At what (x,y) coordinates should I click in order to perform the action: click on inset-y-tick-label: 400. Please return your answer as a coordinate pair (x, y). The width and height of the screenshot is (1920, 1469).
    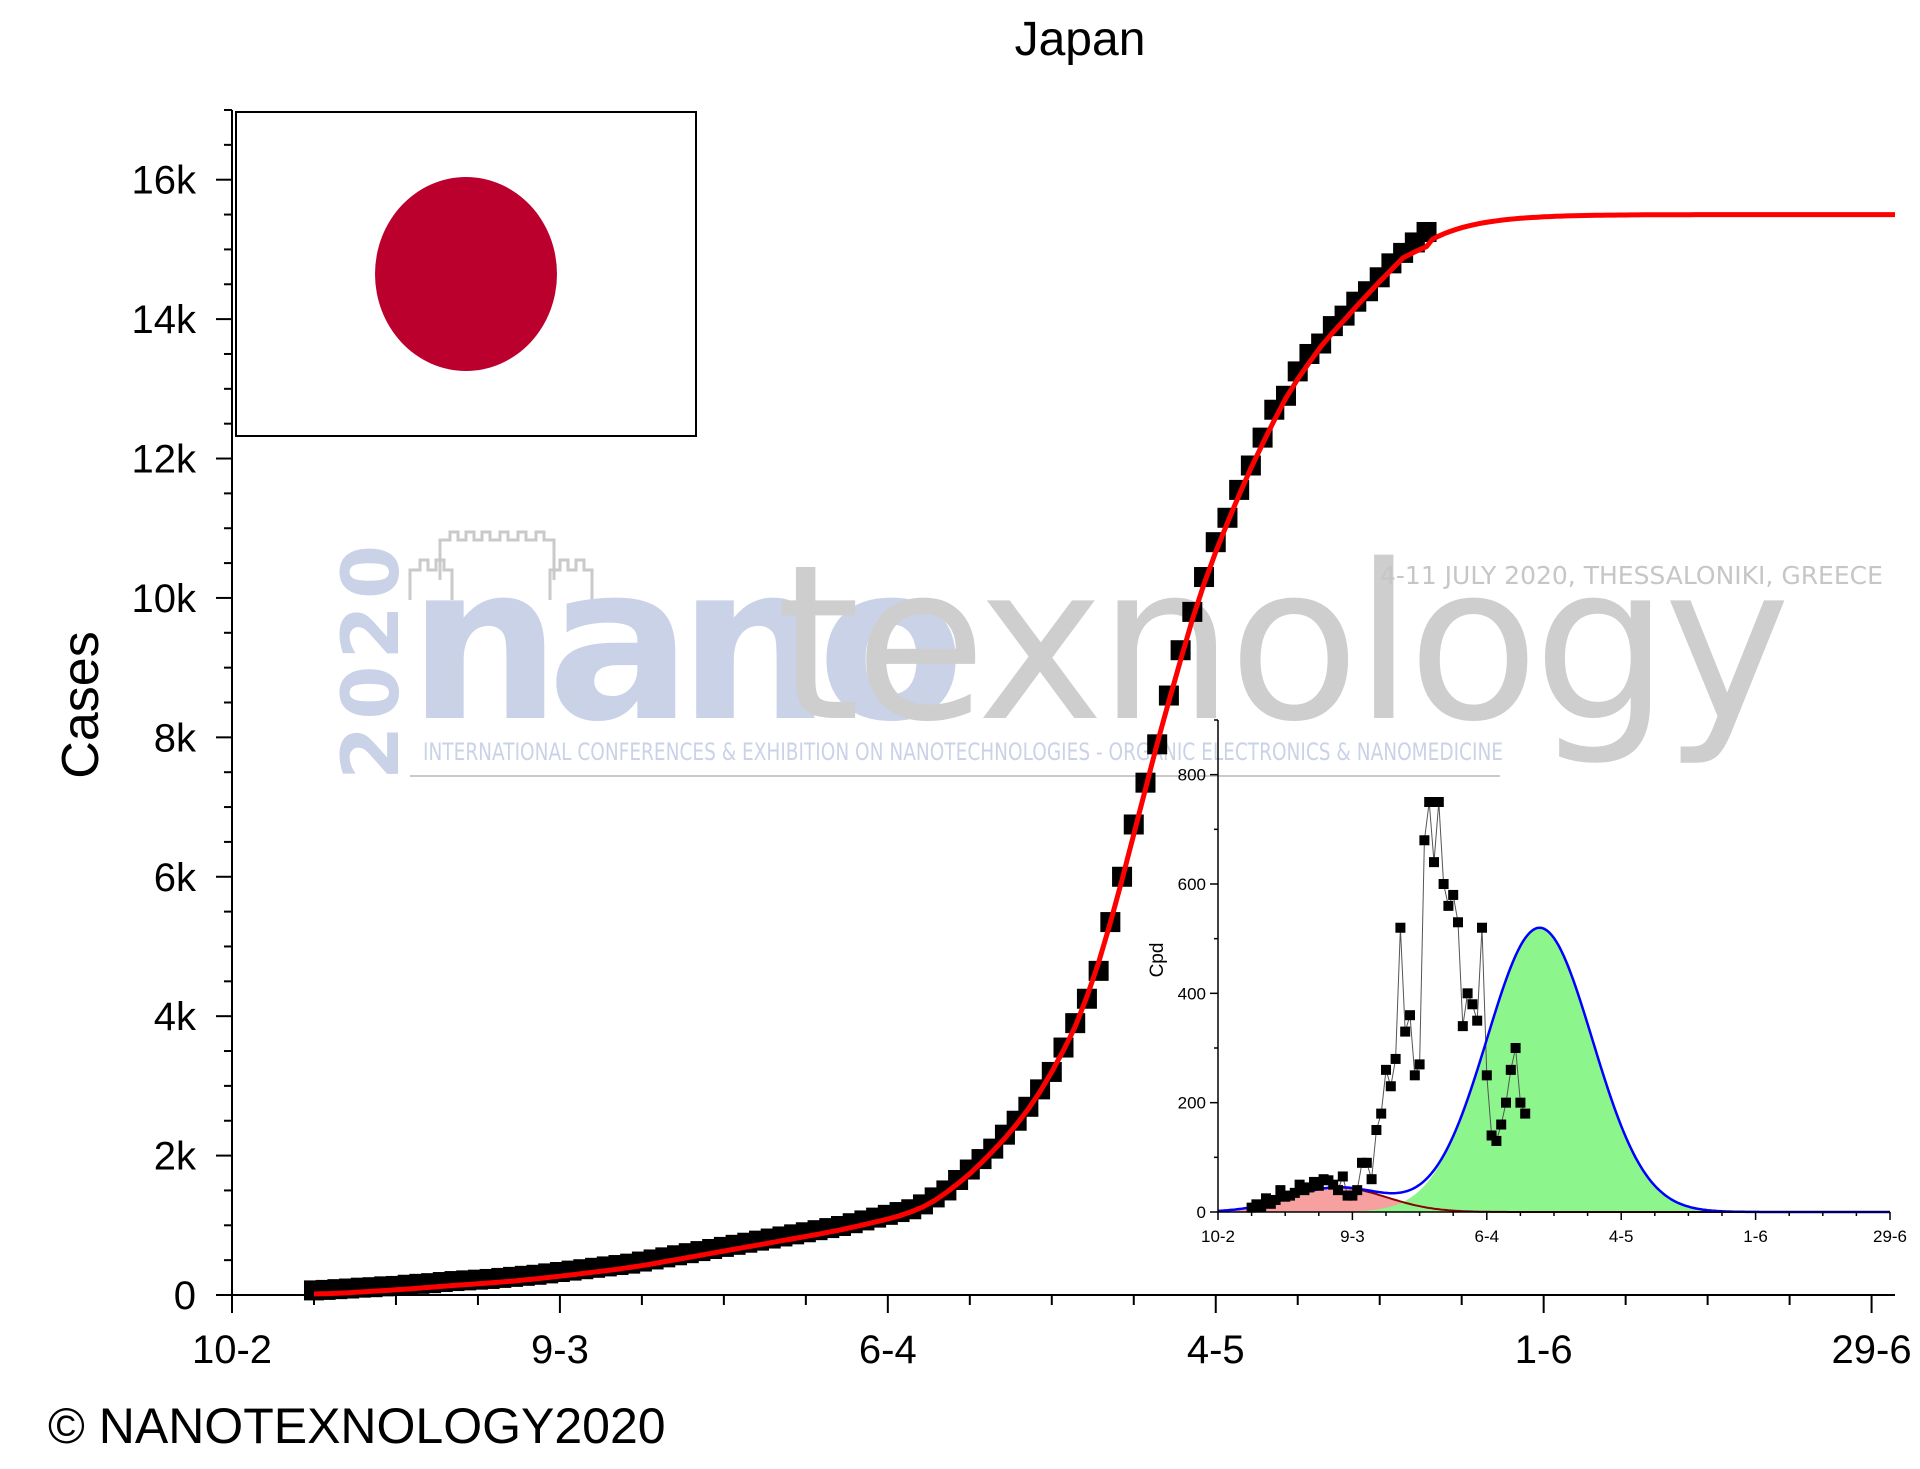
    Looking at the image, I should click on (1192, 993).